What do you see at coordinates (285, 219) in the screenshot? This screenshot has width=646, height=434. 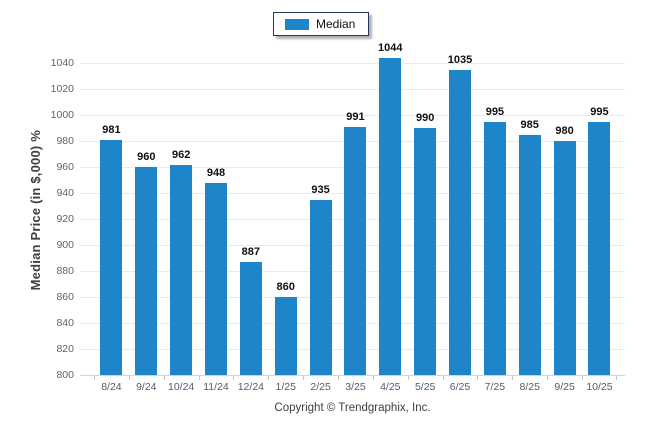 I see `bar-slot-1/25: 860 1/25` at bounding box center [285, 219].